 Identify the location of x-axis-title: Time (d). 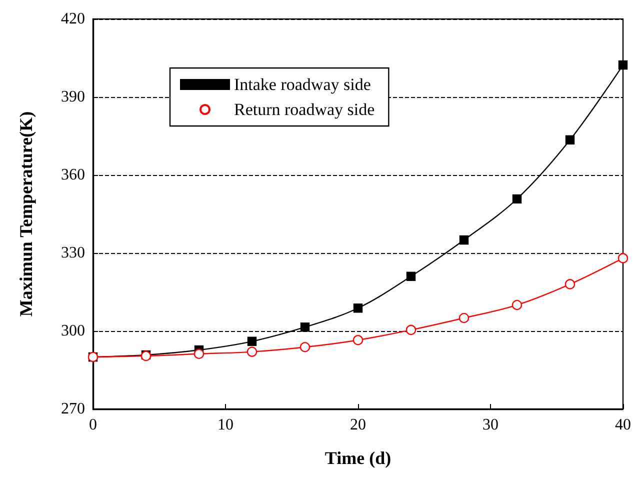
(358, 458).